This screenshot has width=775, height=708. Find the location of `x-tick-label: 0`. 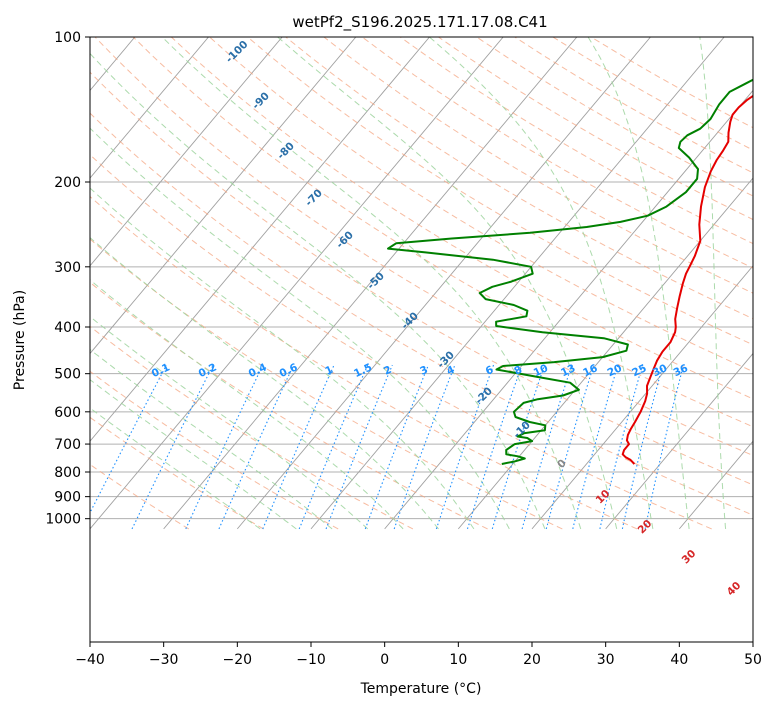

x-tick-label: 0 is located at coordinates (384, 660).